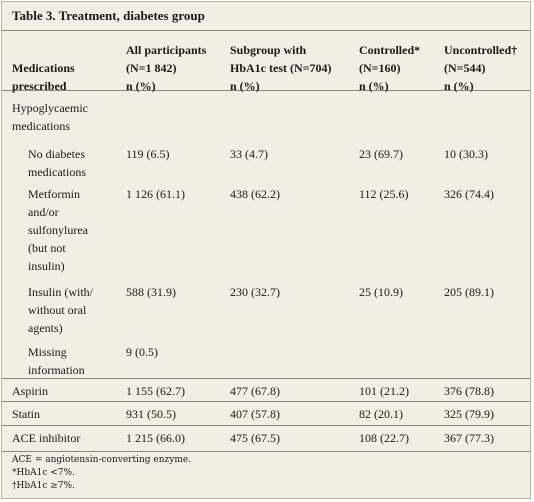 The width and height of the screenshot is (534, 502). I want to click on header-col3-line3: n (%), so click(374, 86).